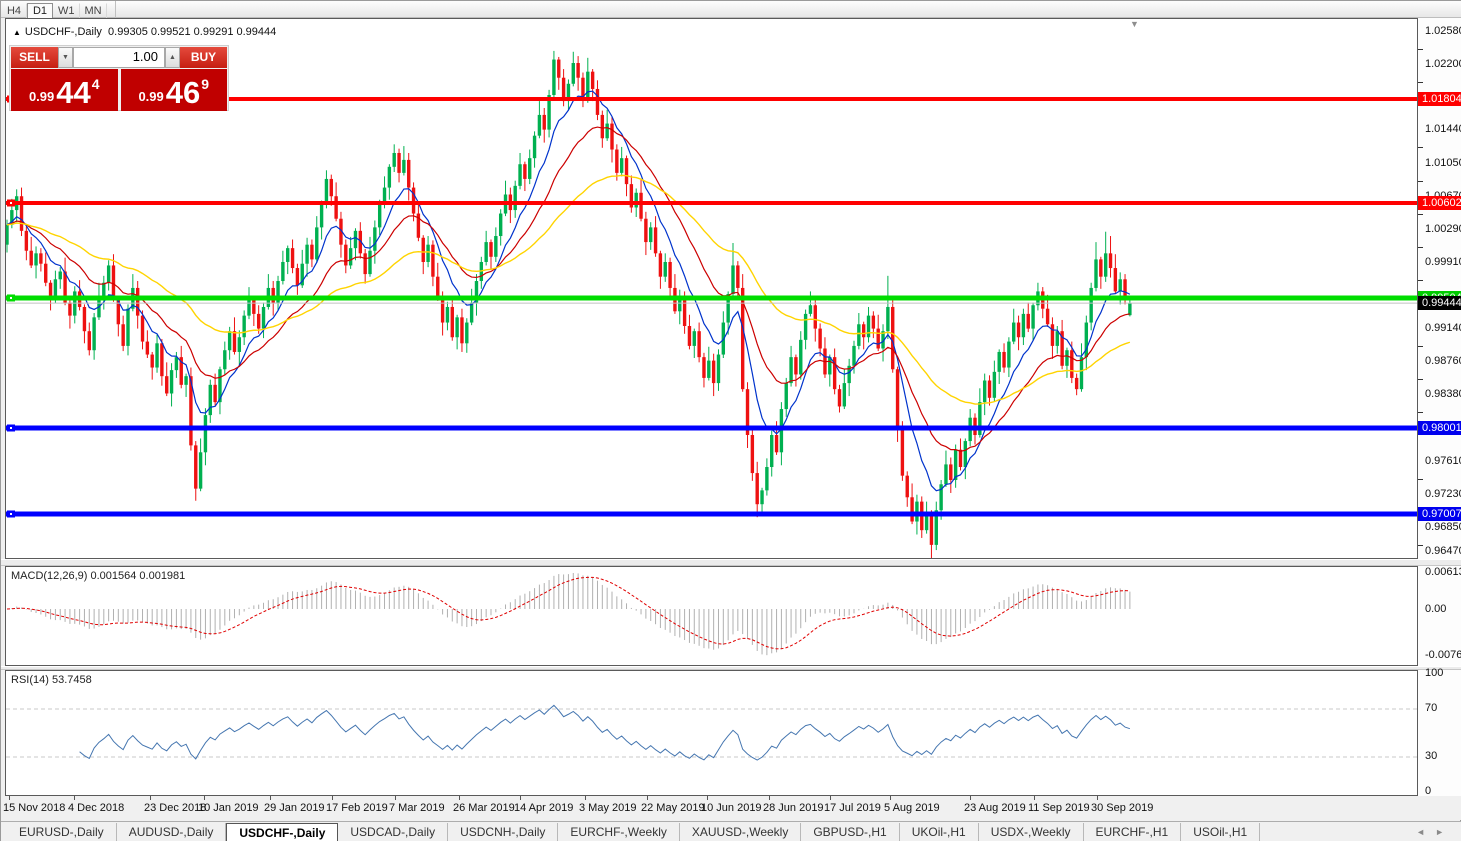  Describe the element at coordinates (1443, 460) in the screenshot. I see `price-tick-label: 0.97610` at that location.